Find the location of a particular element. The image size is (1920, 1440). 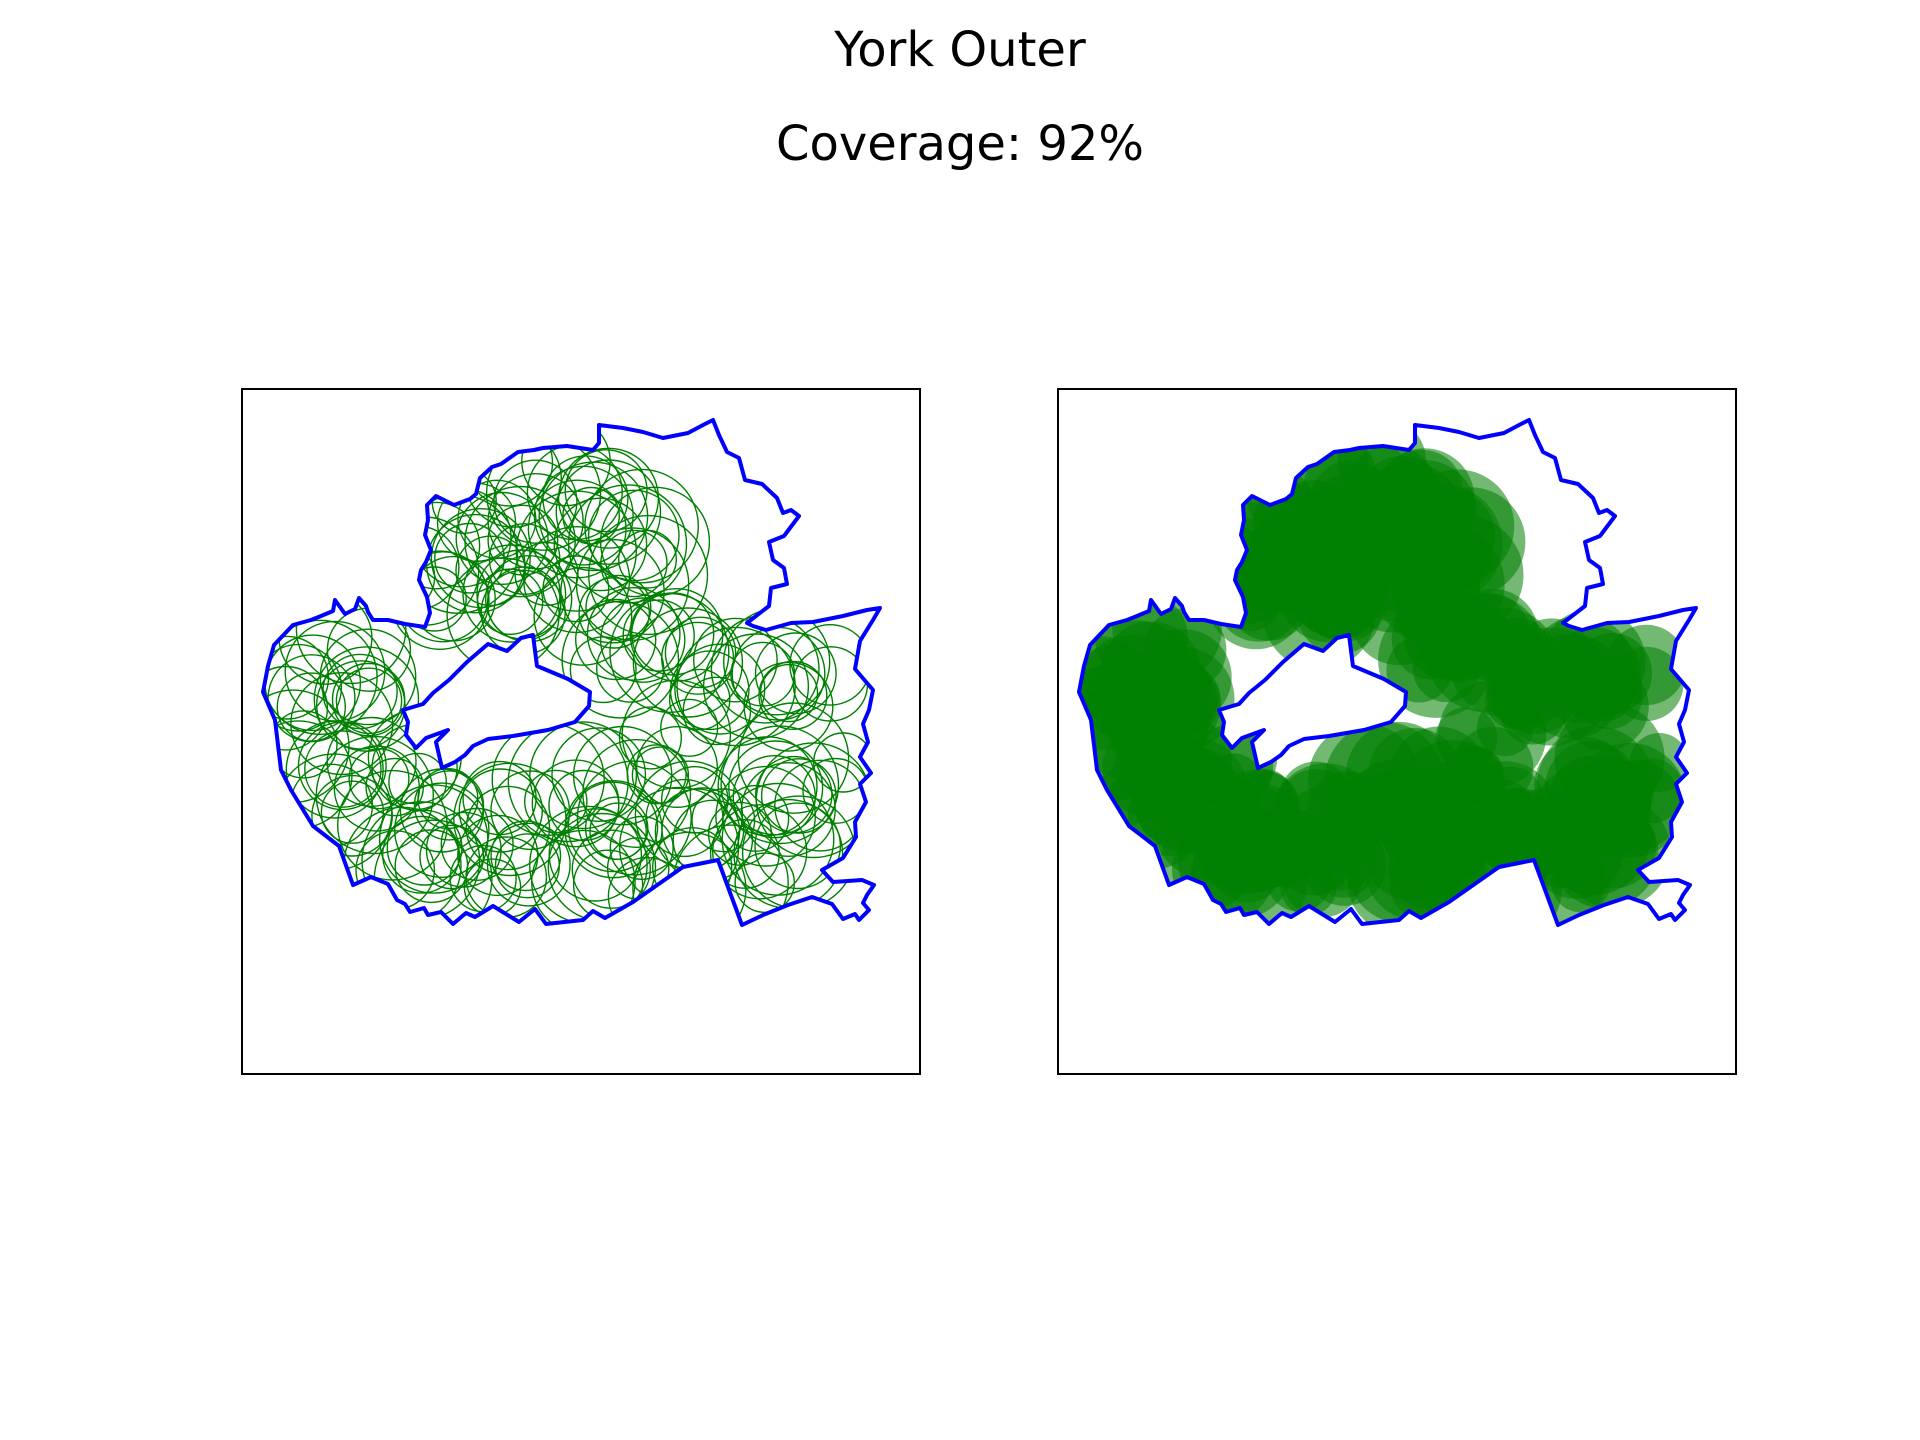

map-svg-filled is located at coordinates (1387, 672).